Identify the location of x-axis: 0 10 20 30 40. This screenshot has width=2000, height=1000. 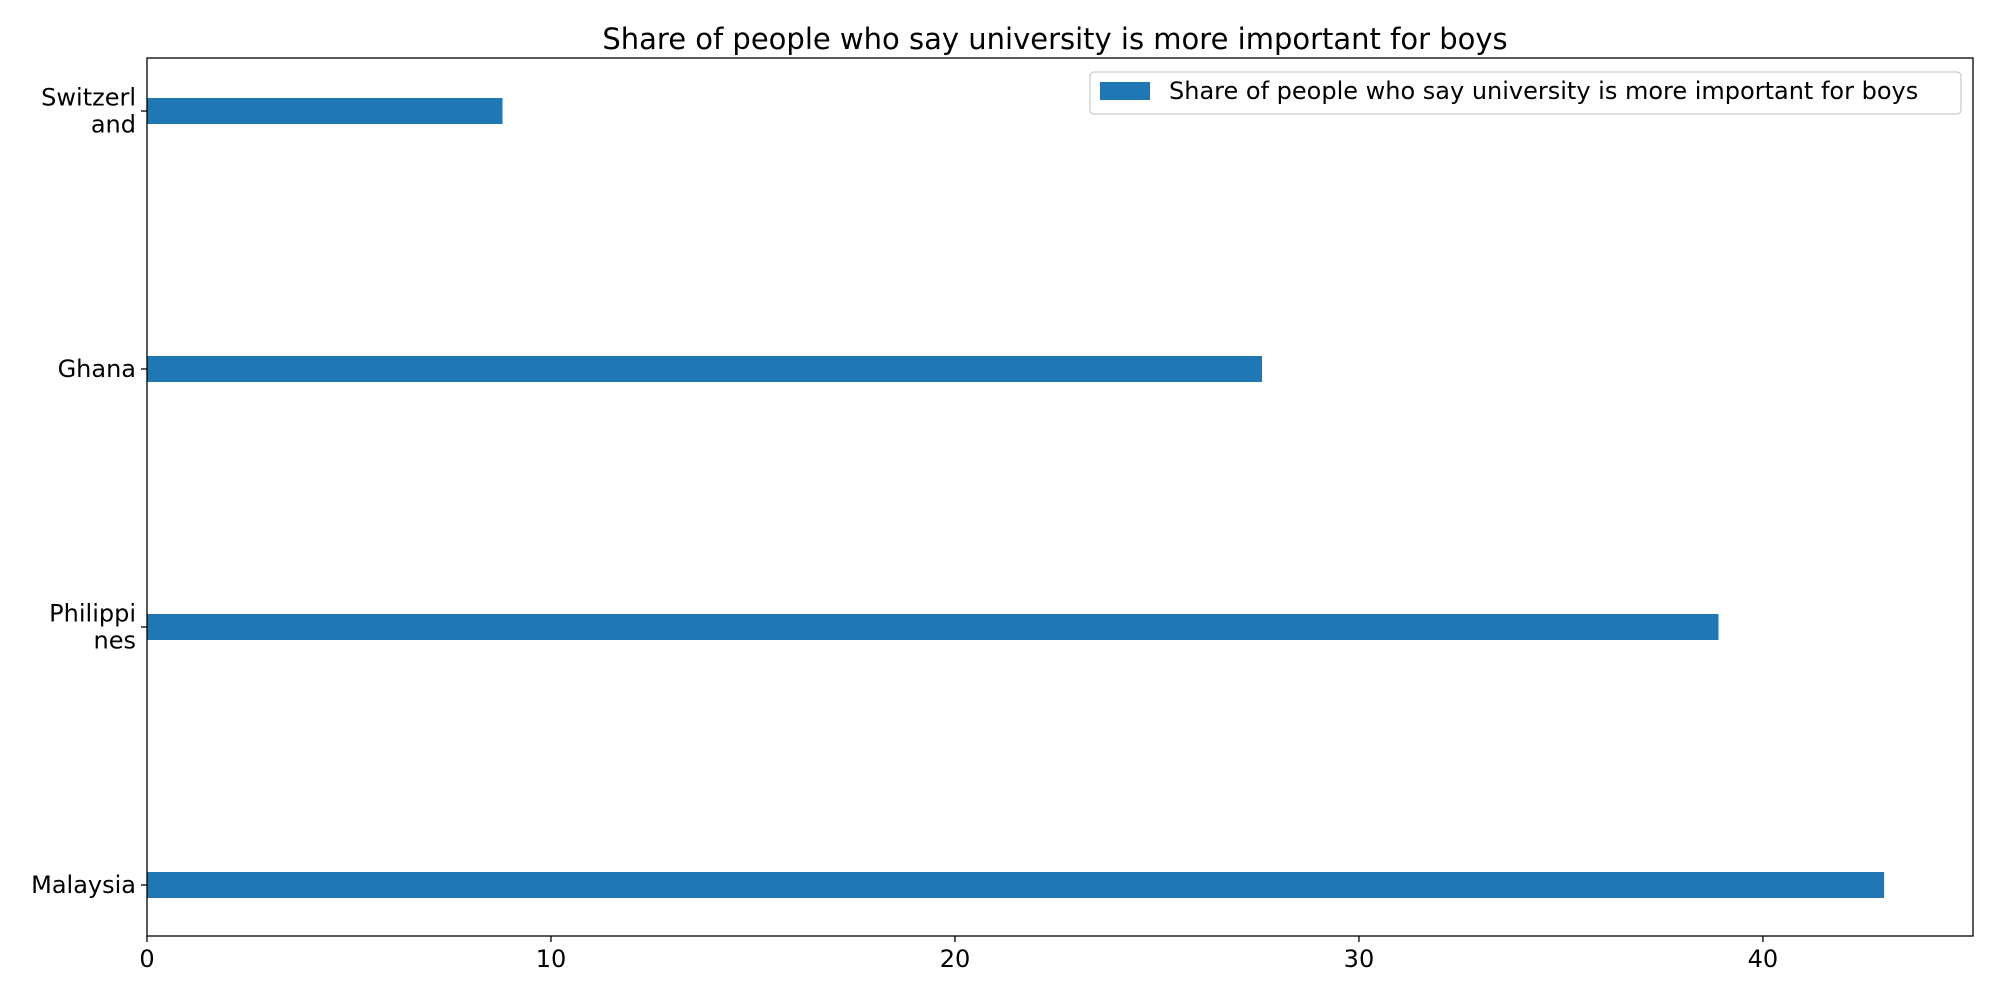
(958, 954).